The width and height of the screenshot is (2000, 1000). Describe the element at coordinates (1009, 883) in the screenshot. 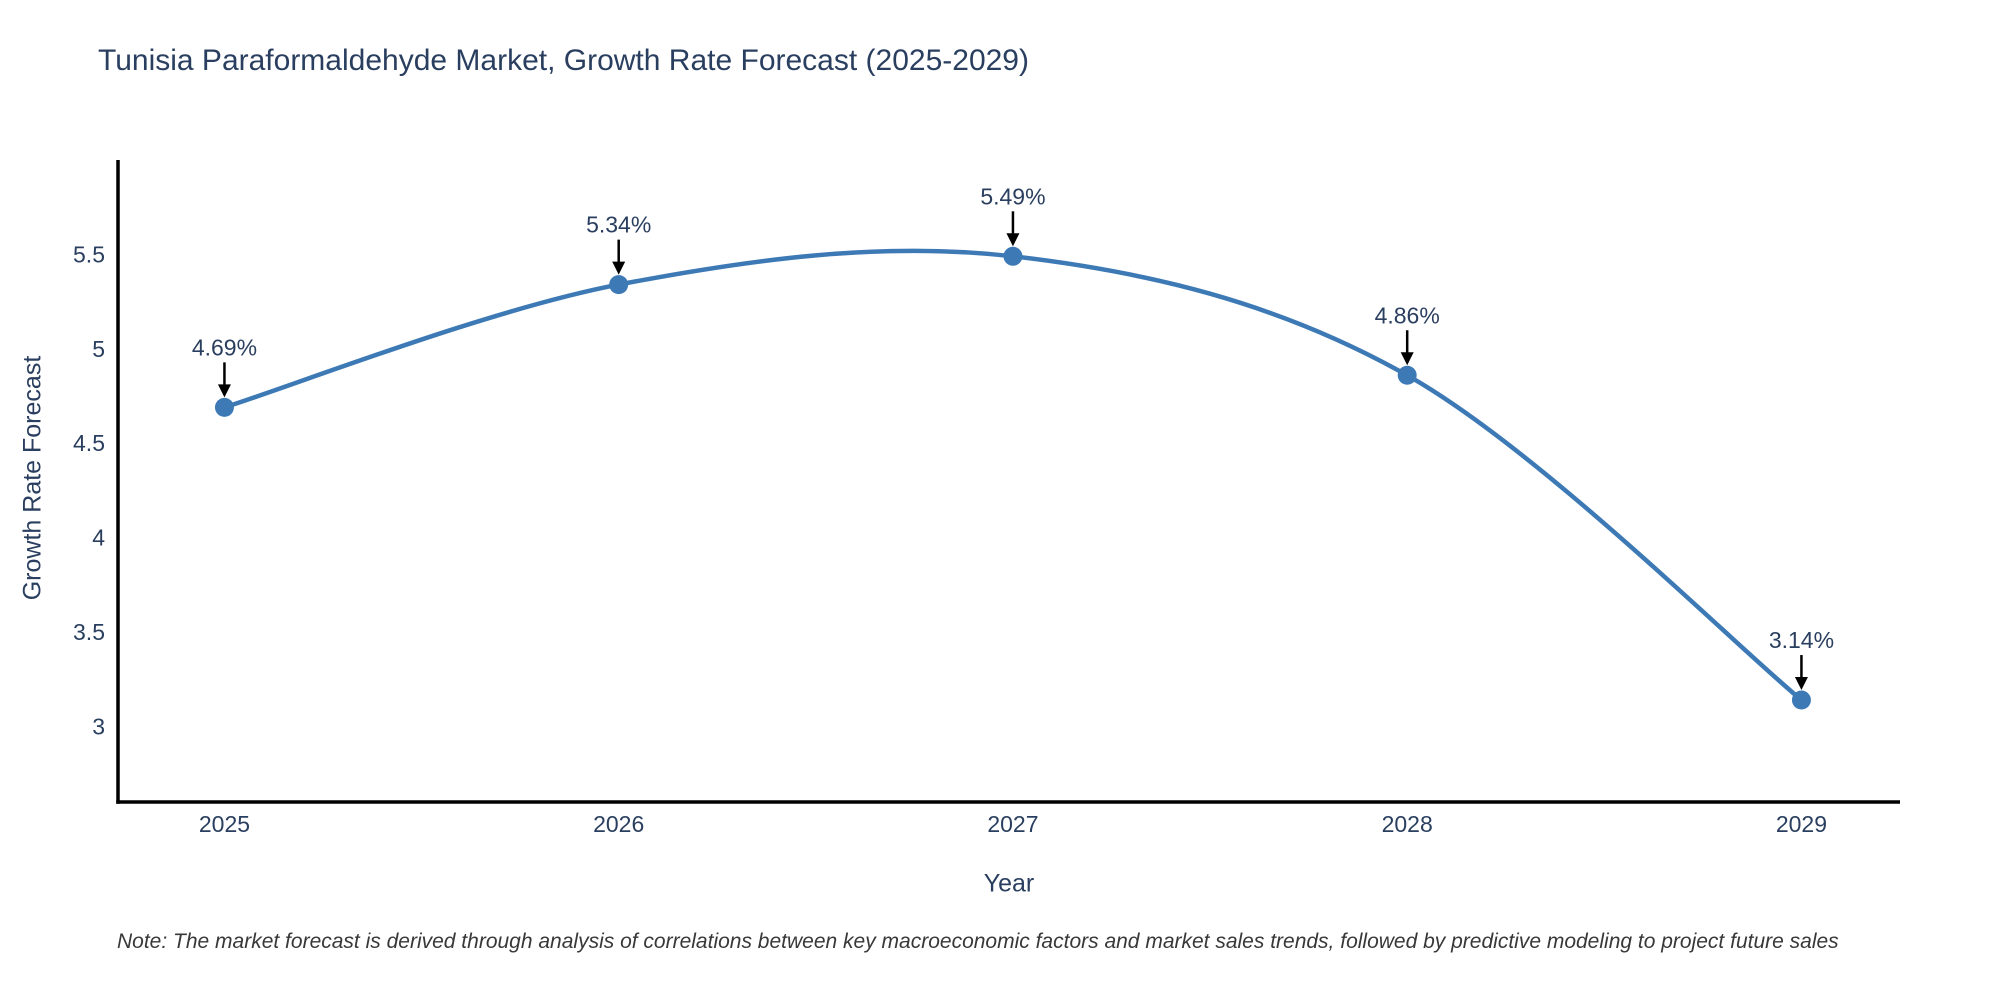

I see `x-axis-title: Year` at that location.